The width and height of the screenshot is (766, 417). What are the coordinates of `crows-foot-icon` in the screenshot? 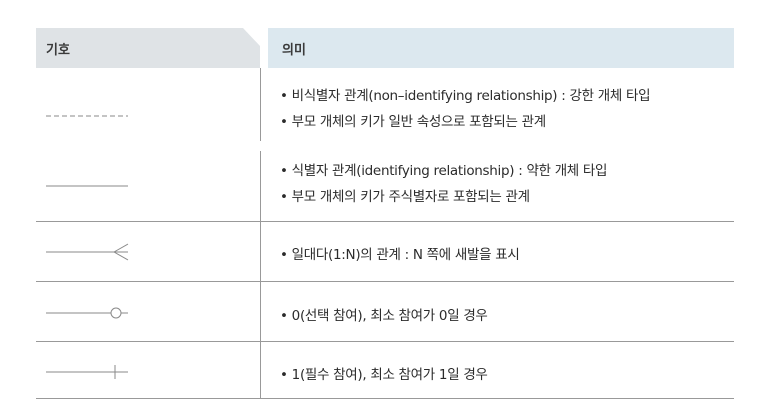 It's located at (87, 252).